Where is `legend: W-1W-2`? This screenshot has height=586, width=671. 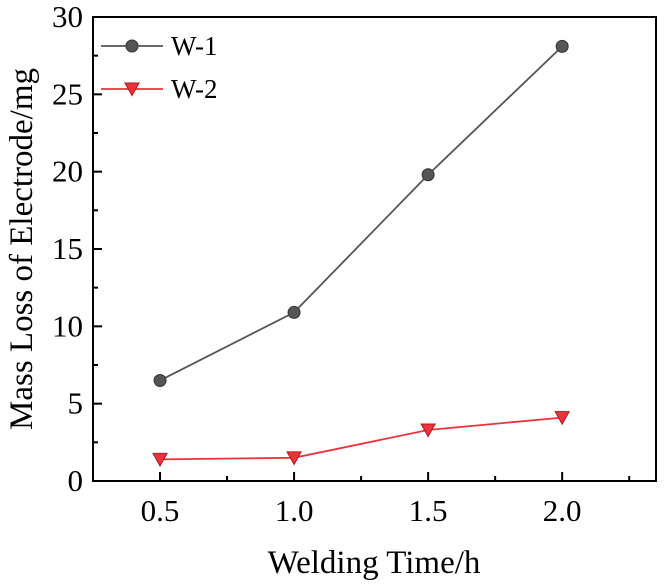 legend: W-1W-2 is located at coordinates (159, 67).